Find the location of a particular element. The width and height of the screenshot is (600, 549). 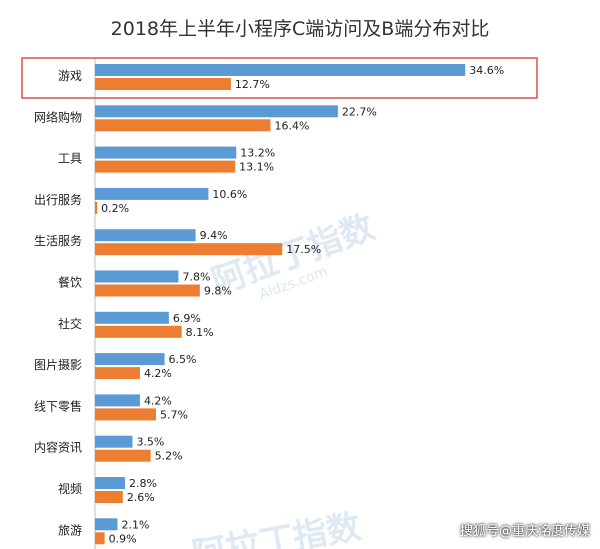

data-label-series-1: 7.8% is located at coordinates (196, 277).